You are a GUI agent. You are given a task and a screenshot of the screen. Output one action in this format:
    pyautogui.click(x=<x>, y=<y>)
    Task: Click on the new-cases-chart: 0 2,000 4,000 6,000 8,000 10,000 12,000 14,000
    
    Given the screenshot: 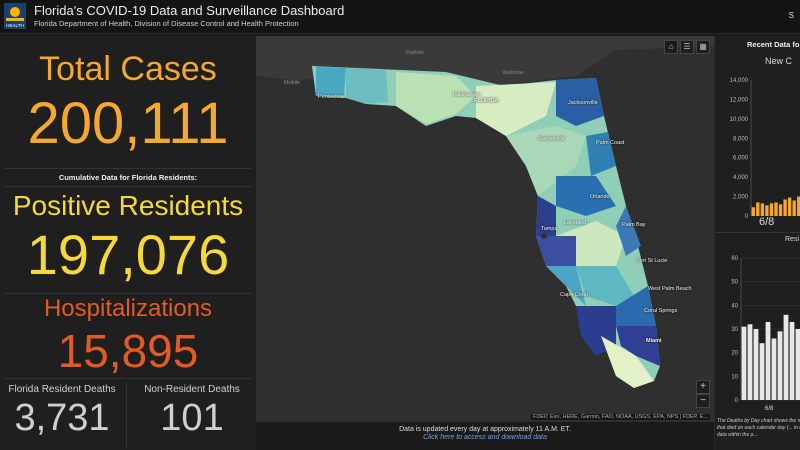 What is the action you would take?
    pyautogui.click(x=757, y=152)
    